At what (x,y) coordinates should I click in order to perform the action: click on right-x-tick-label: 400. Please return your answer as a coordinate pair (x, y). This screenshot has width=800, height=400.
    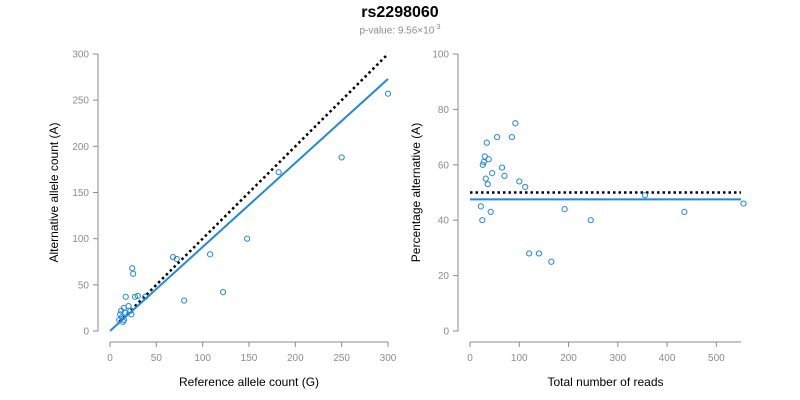
    Looking at the image, I should click on (667, 358).